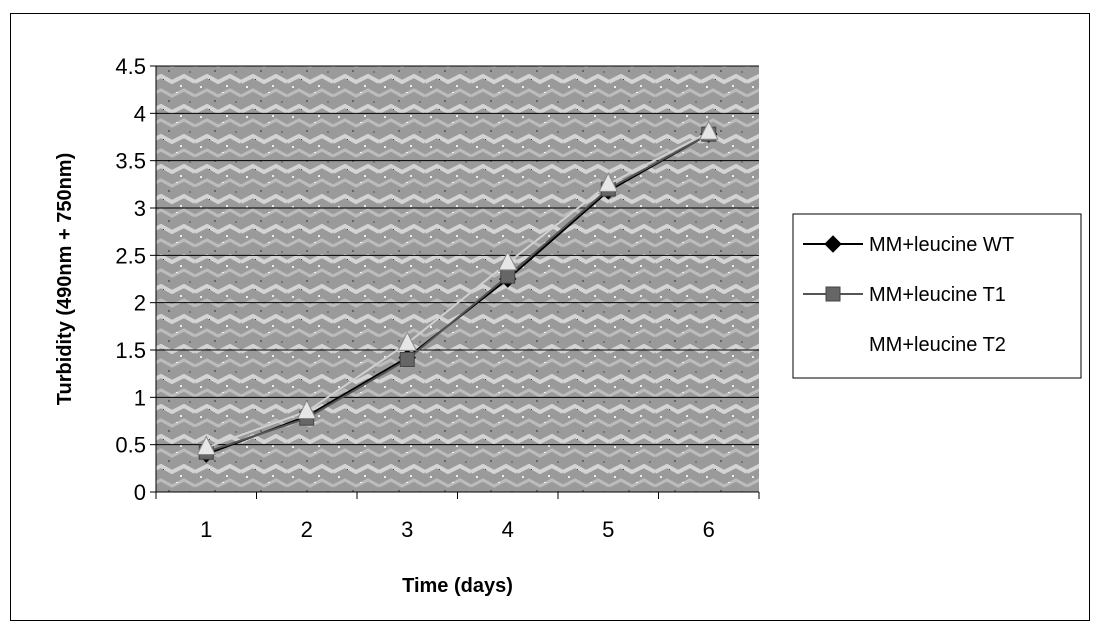 This screenshot has height=627, width=1096. I want to click on legend-label: MM+leucine T1, so click(937, 295).